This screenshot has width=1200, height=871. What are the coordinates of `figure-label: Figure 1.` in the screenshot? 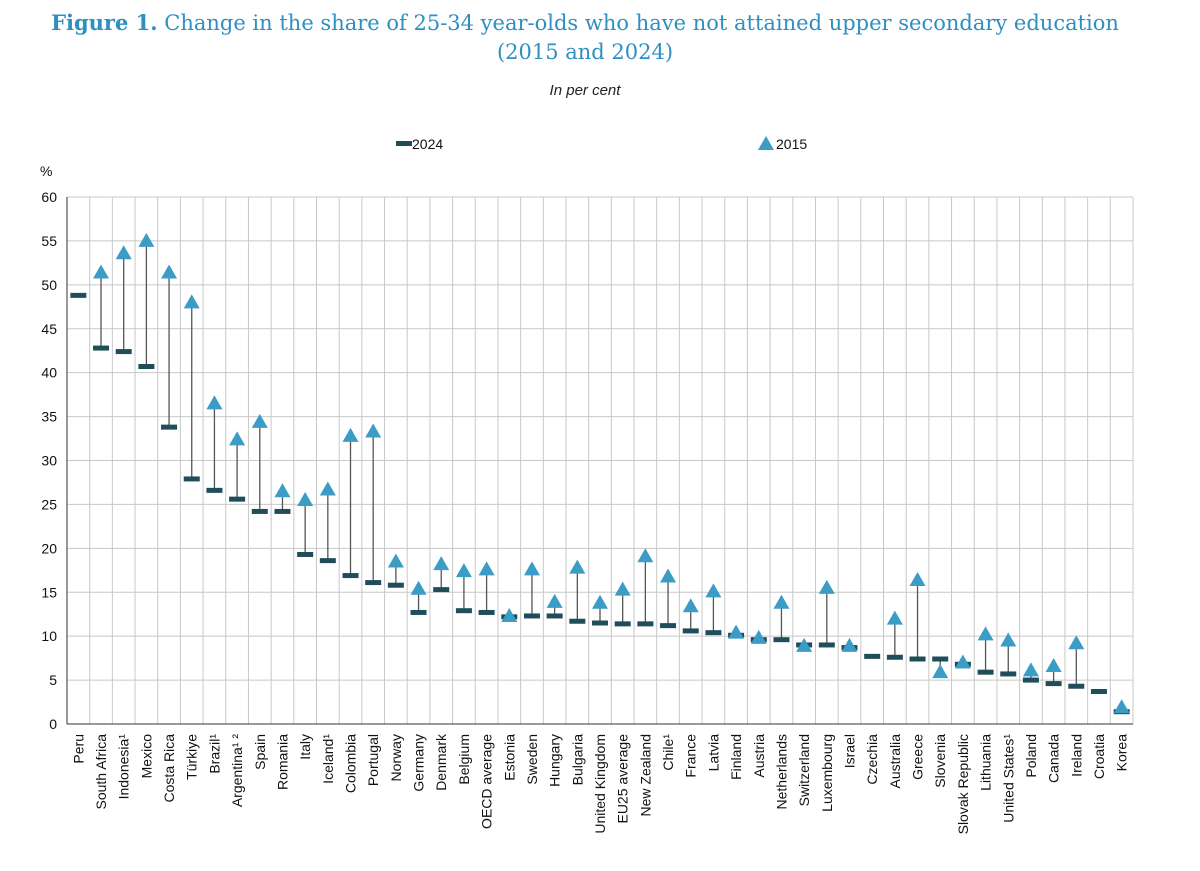 It's located at (104, 22).